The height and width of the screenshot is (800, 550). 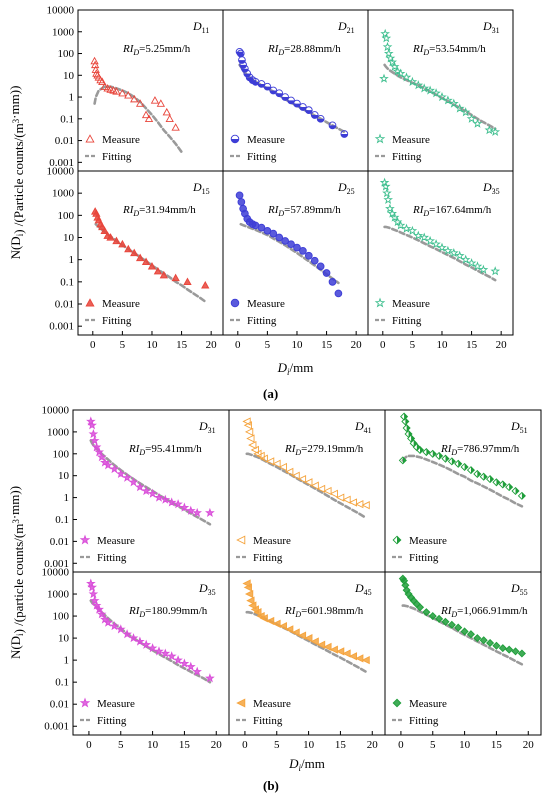 I want to click on panel-label: D11, so click(x=200, y=27).